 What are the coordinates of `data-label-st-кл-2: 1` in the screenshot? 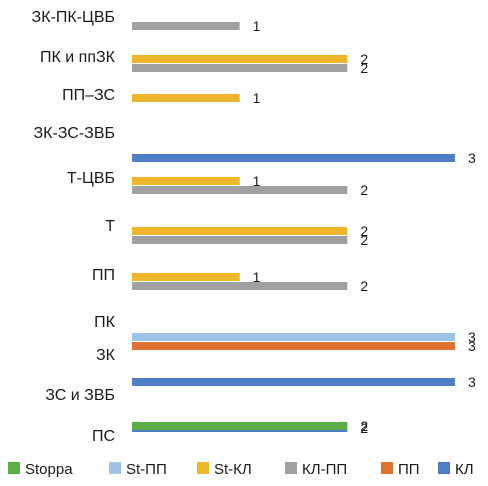 It's located at (257, 98).